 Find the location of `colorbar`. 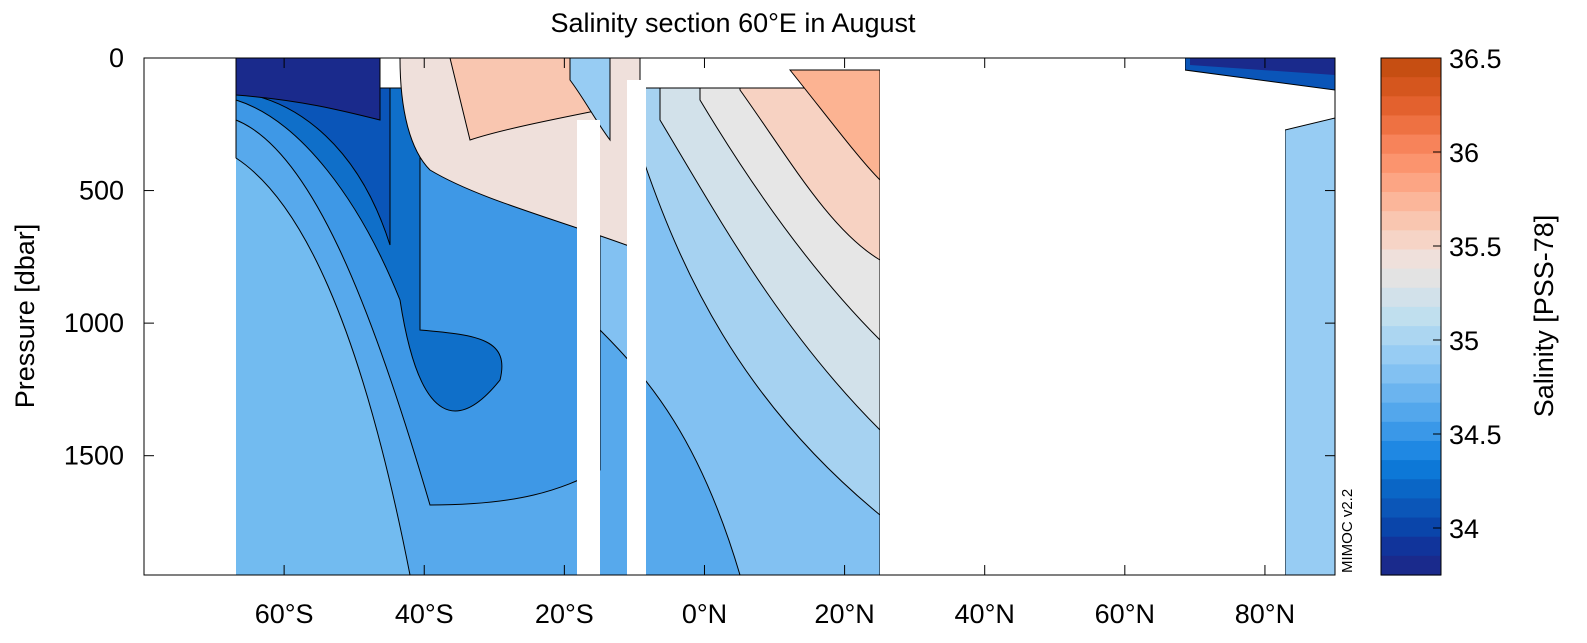

colorbar is located at coordinates (1411, 316).